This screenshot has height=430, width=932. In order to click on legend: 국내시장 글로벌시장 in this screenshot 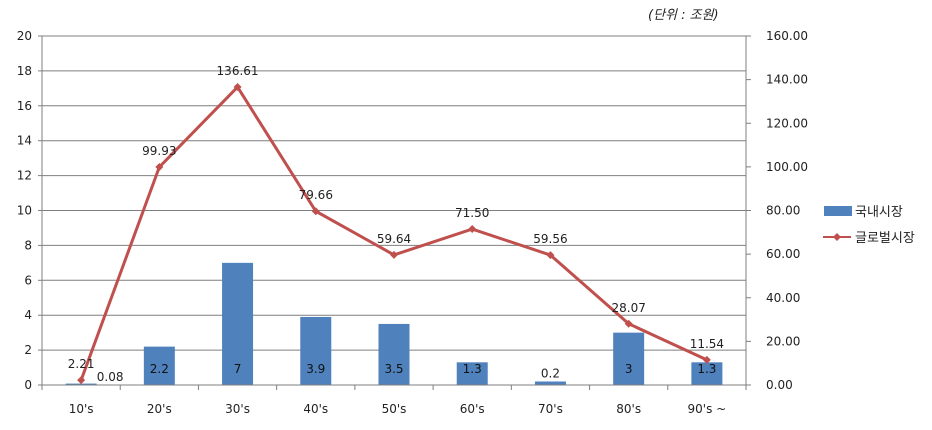, I will do `click(869, 225)`.